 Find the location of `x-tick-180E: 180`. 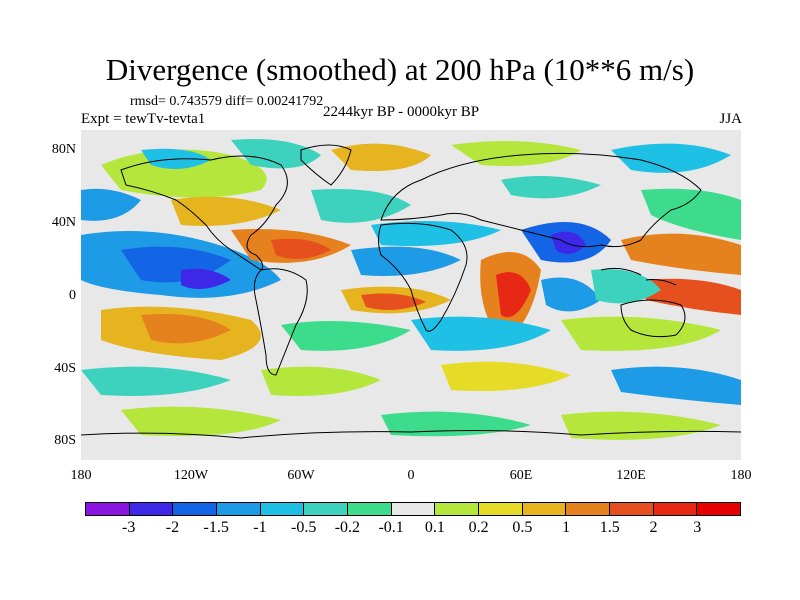

x-tick-180E: 180 is located at coordinates (741, 475).